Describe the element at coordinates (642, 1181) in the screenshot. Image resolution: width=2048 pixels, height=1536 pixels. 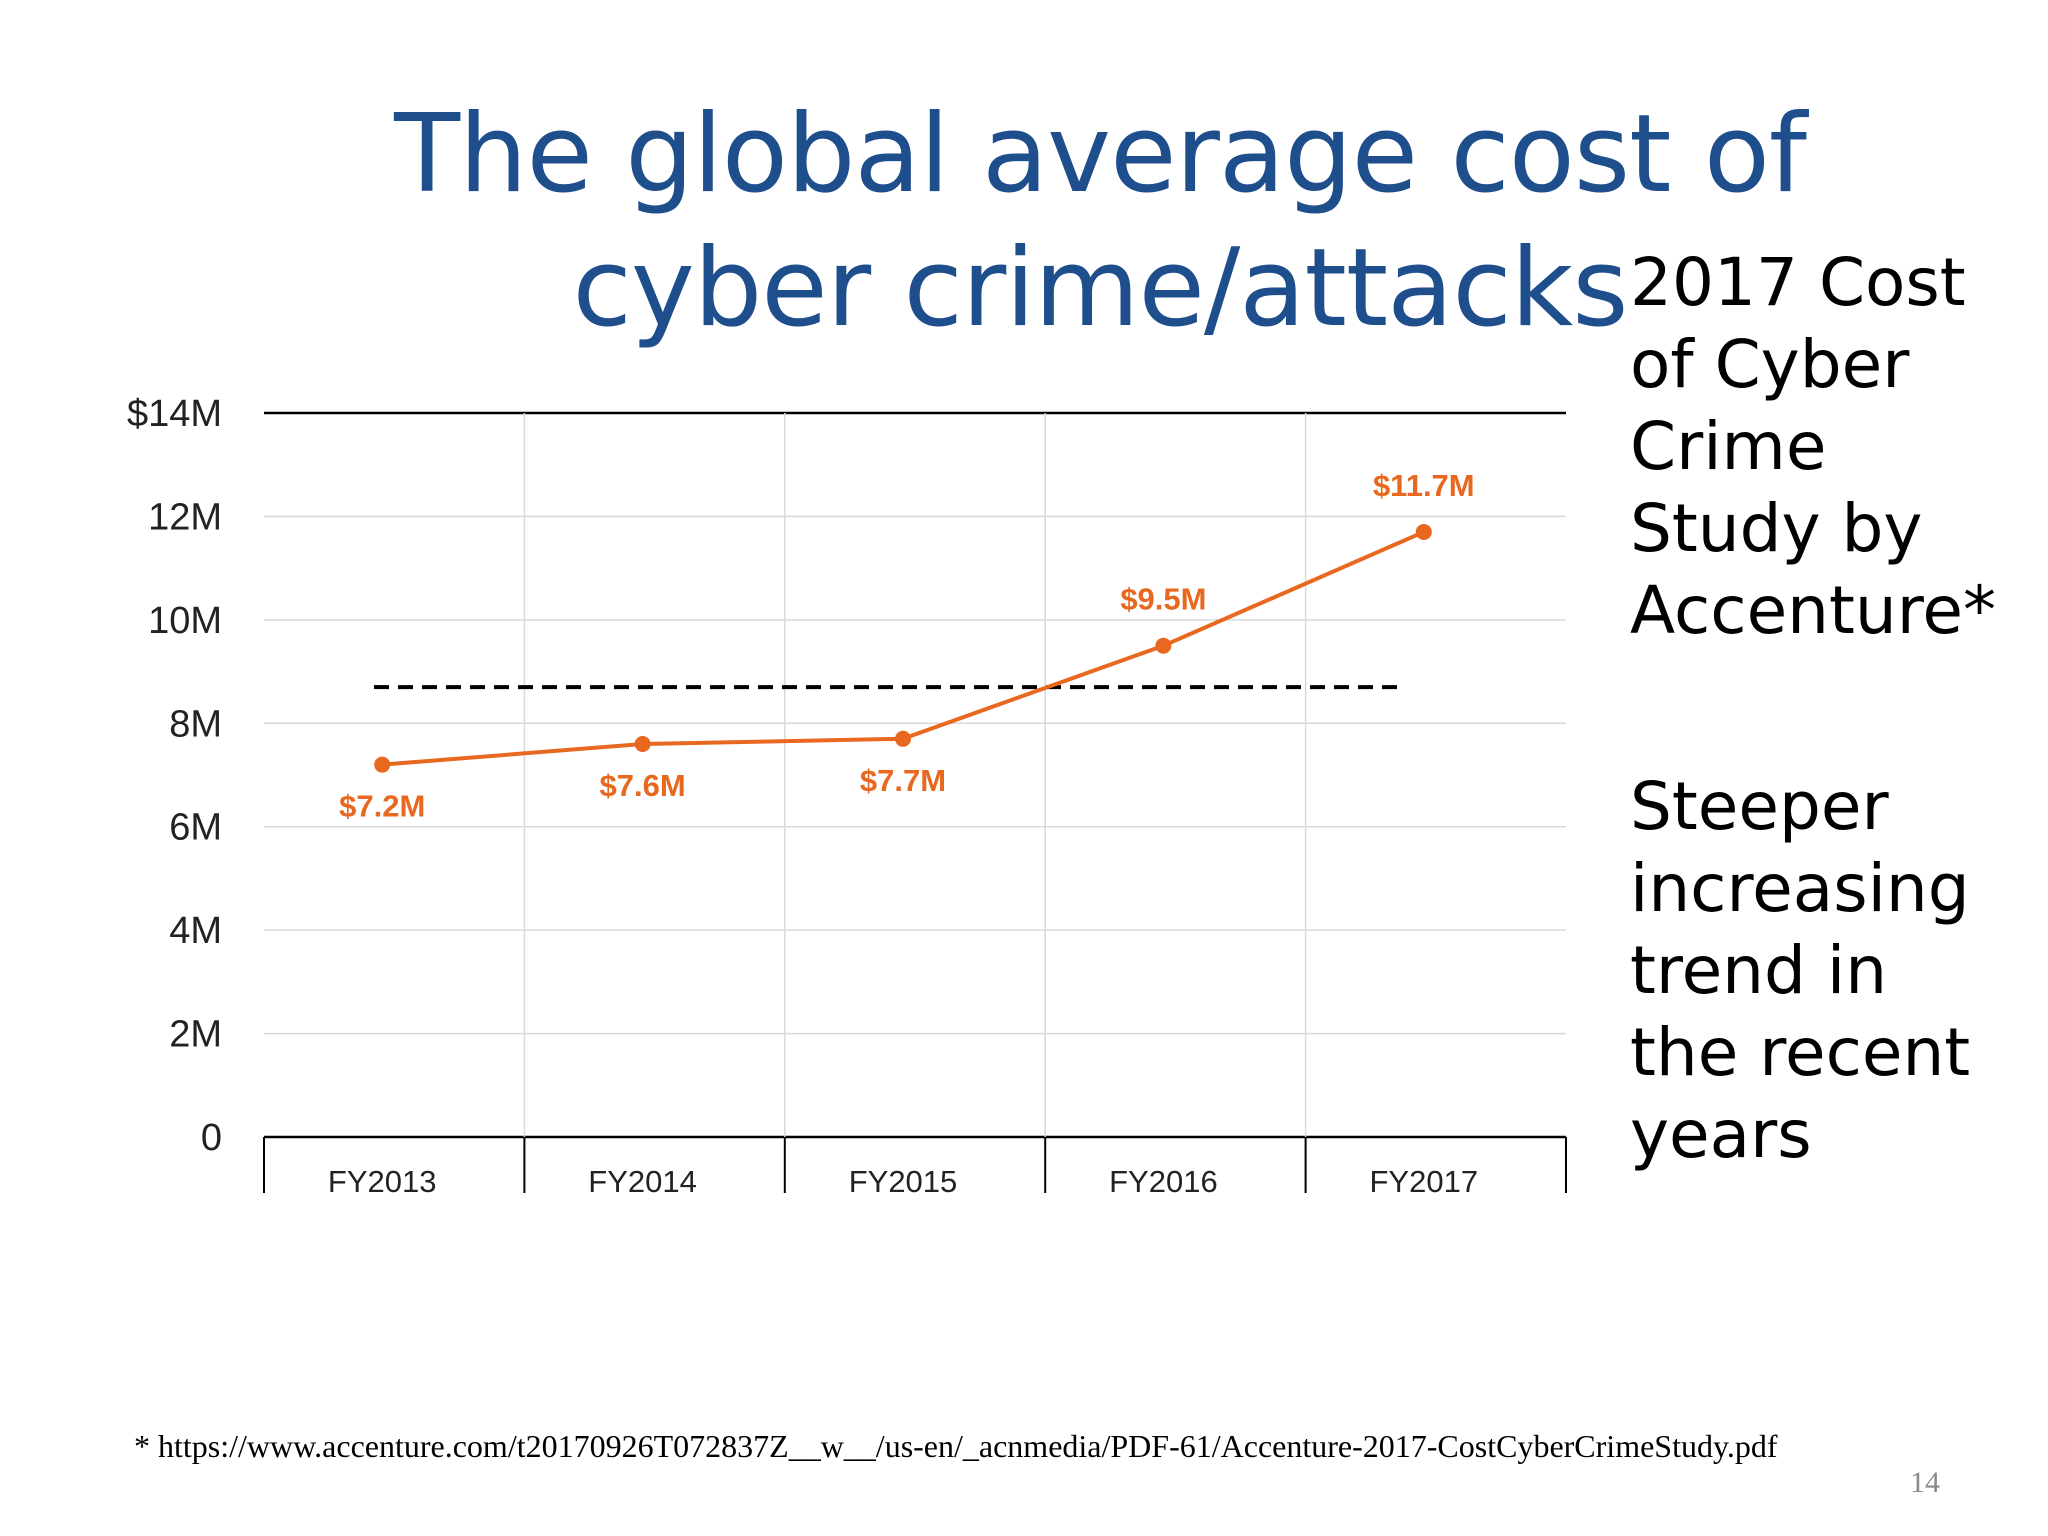
I see `x-tick-label: FY2014` at that location.